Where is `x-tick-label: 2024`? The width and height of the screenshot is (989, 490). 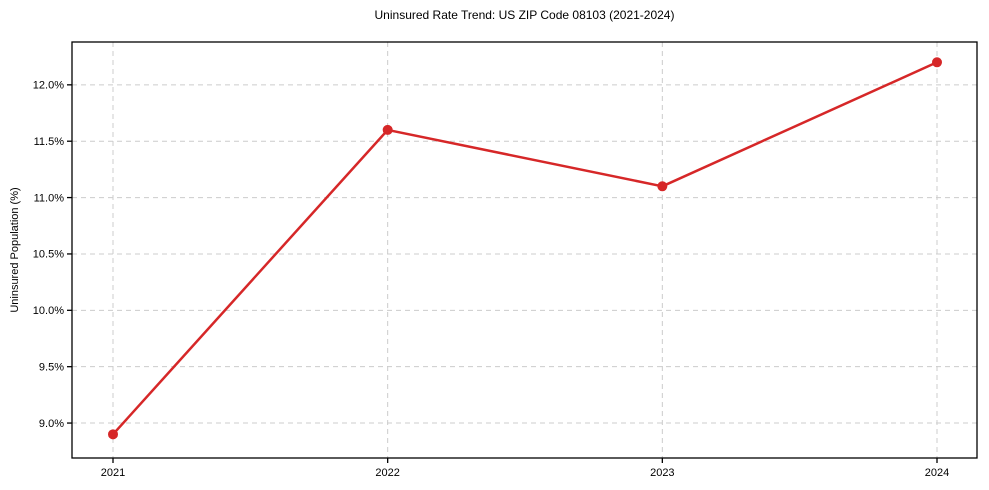 x-tick-label: 2024 is located at coordinates (937, 473).